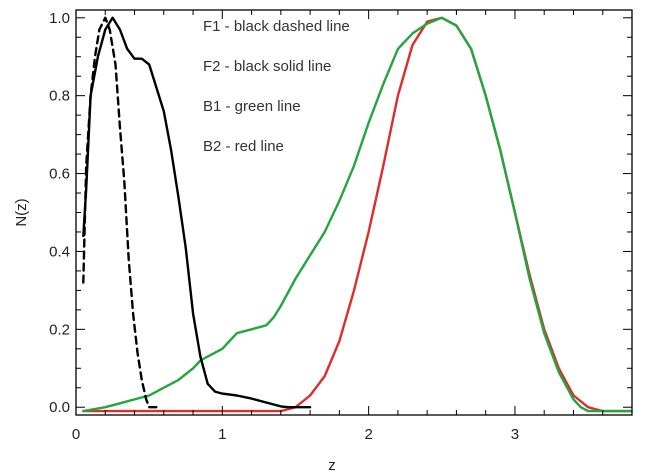 This screenshot has height=475, width=645. What do you see at coordinates (332, 465) in the screenshot?
I see `x-axis-title: z` at bounding box center [332, 465].